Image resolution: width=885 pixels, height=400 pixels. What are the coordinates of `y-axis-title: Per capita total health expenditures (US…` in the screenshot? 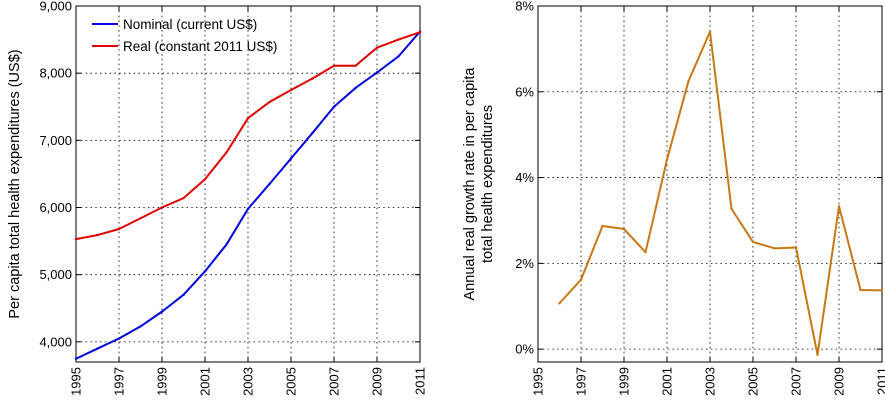 It's located at (15, 183).